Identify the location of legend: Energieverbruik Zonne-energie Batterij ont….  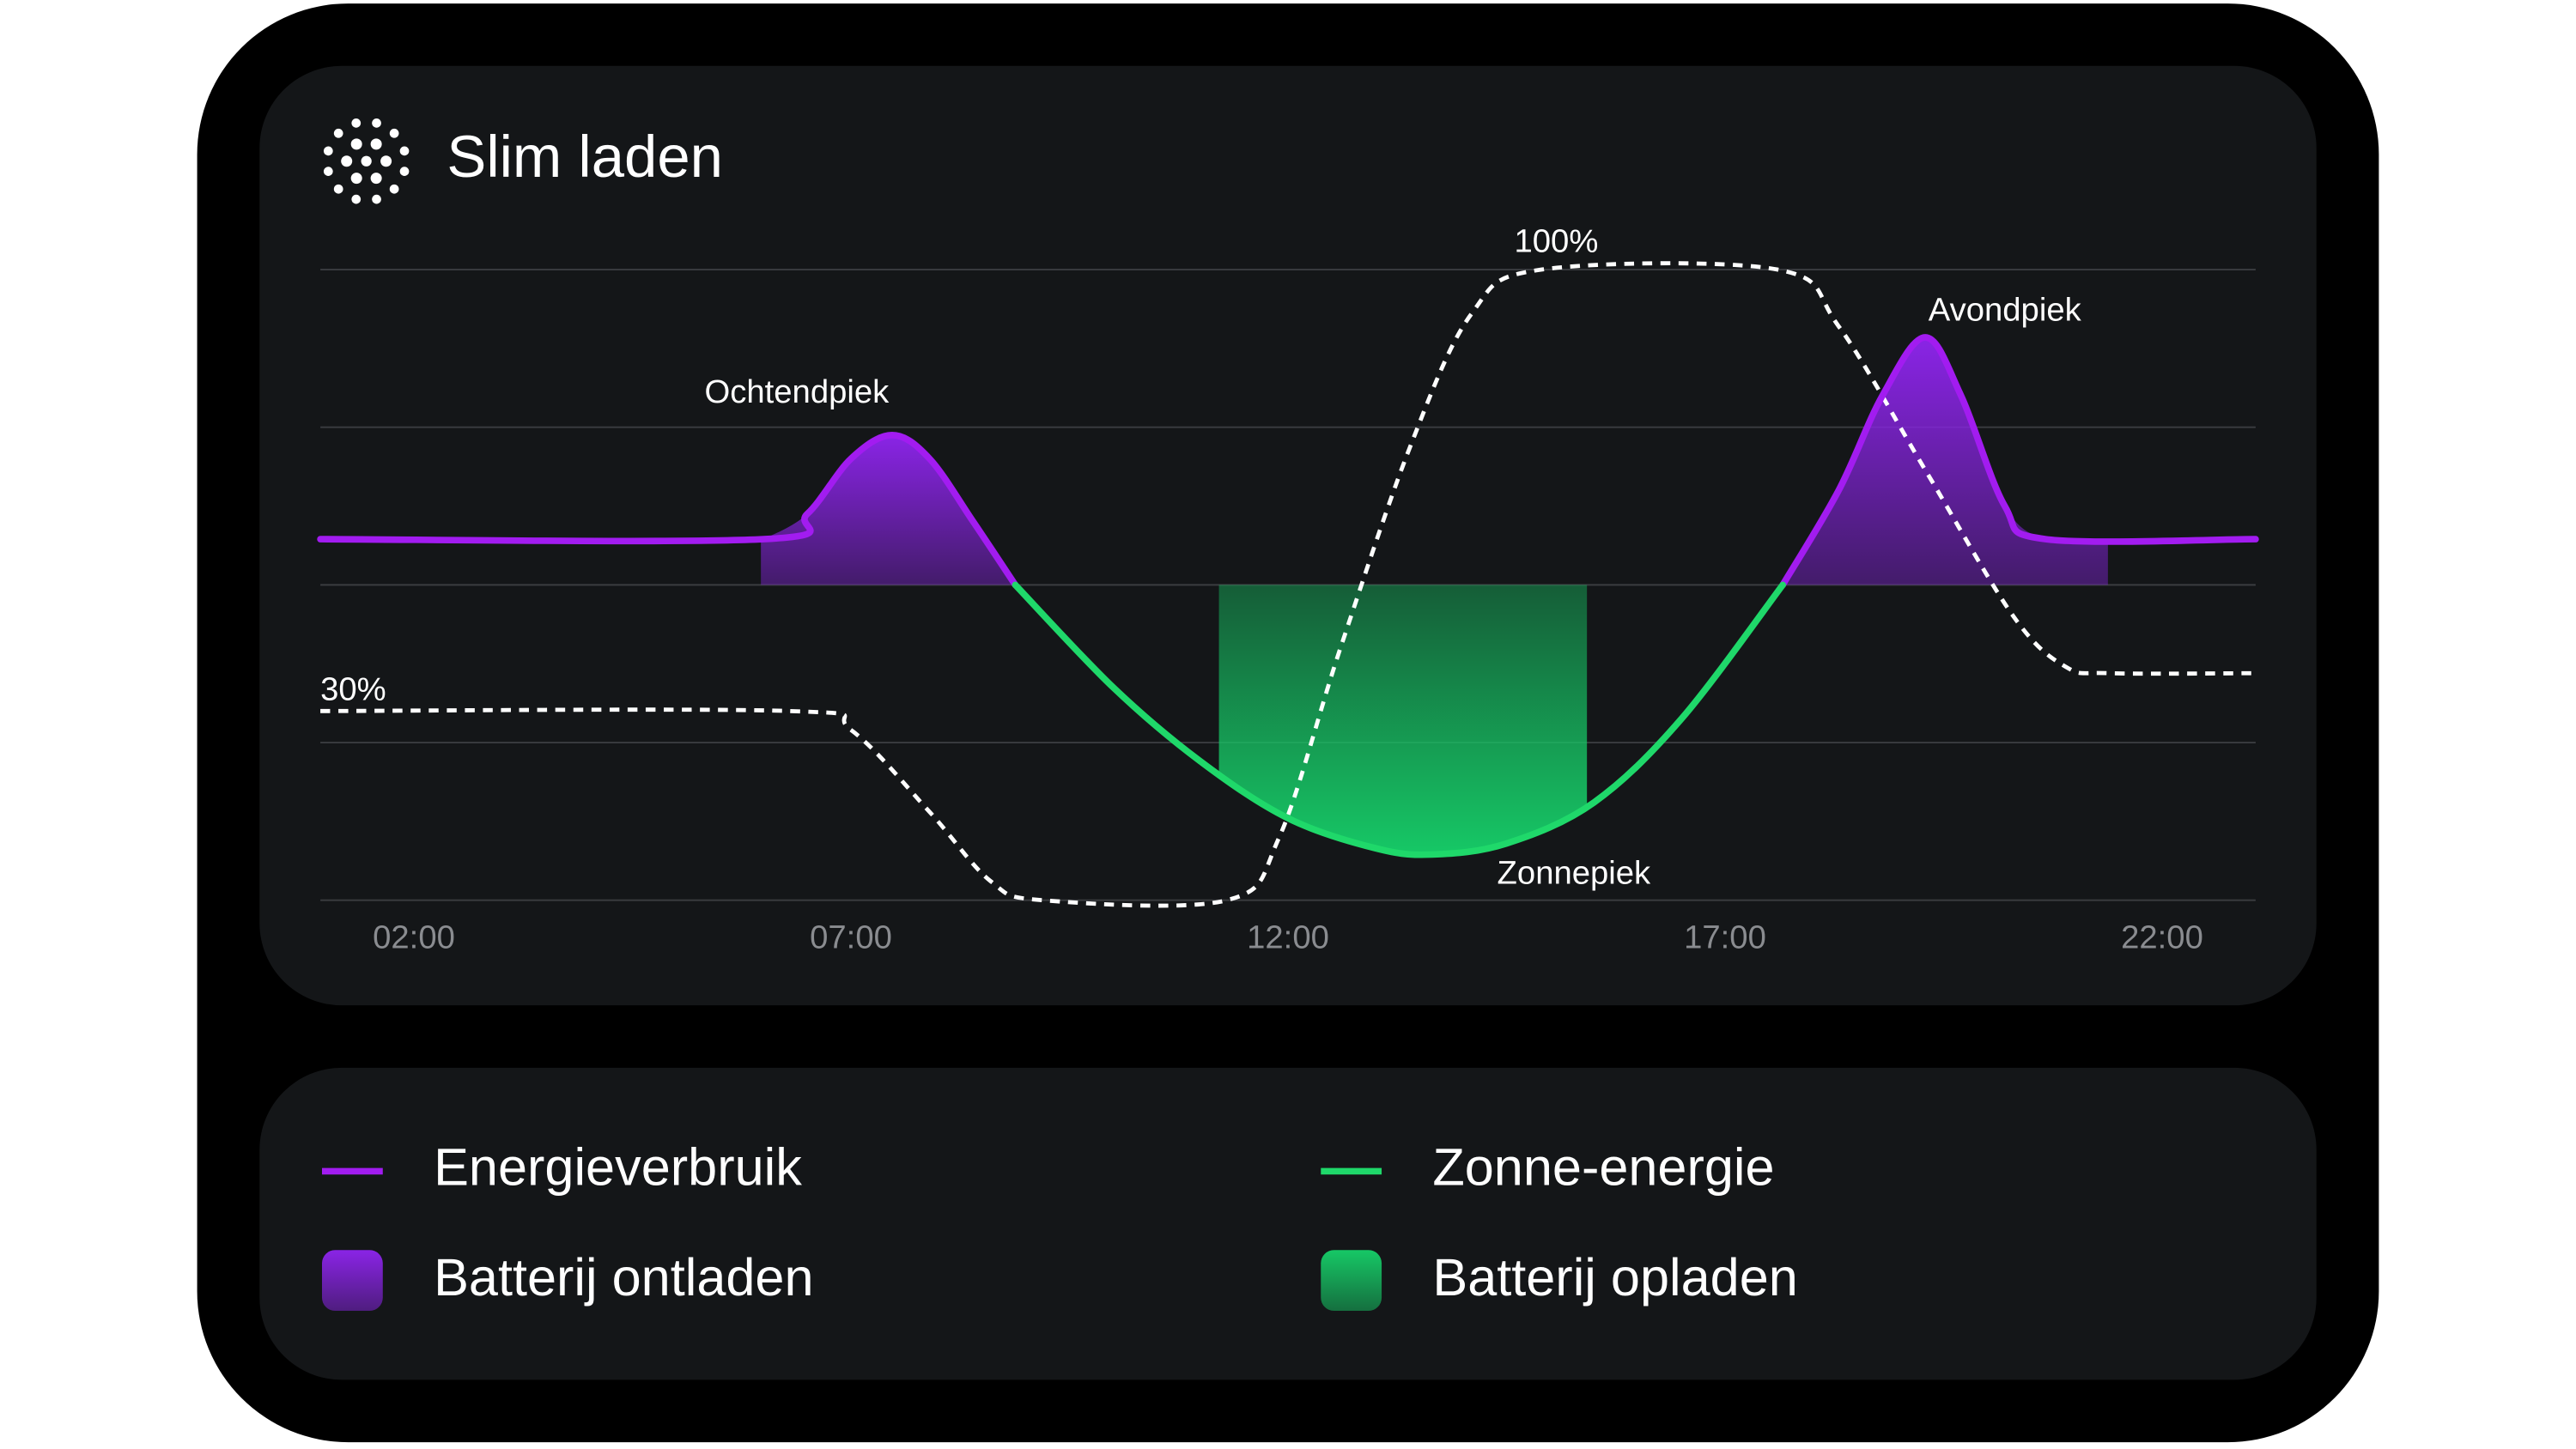
(1060, 1225).